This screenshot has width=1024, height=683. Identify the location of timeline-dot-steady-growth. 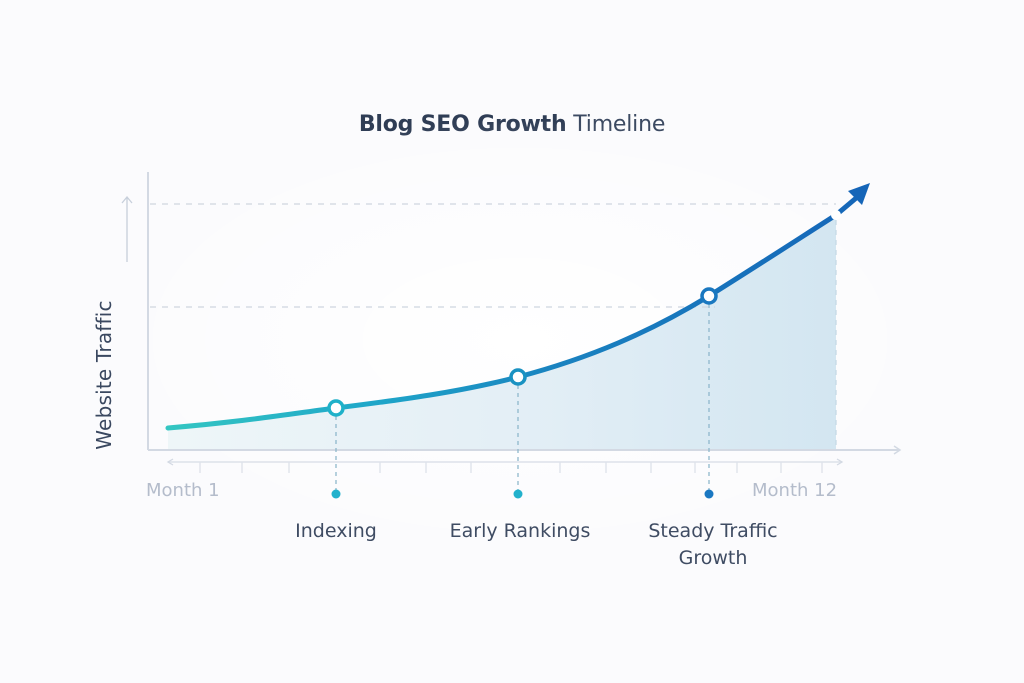
(709, 494).